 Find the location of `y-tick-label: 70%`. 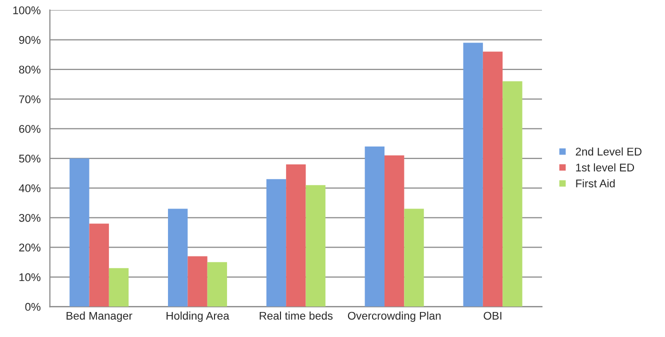

y-tick-label: 70% is located at coordinates (29, 99).